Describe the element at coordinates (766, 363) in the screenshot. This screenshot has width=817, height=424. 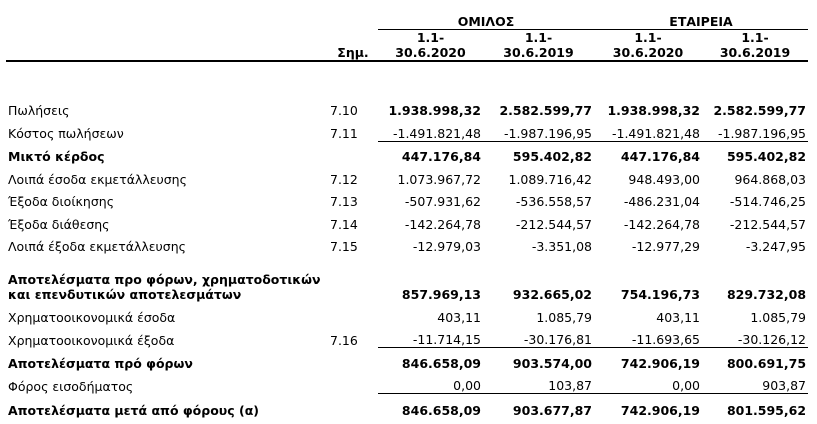
I see `value-cell: 800.691,75` at that location.